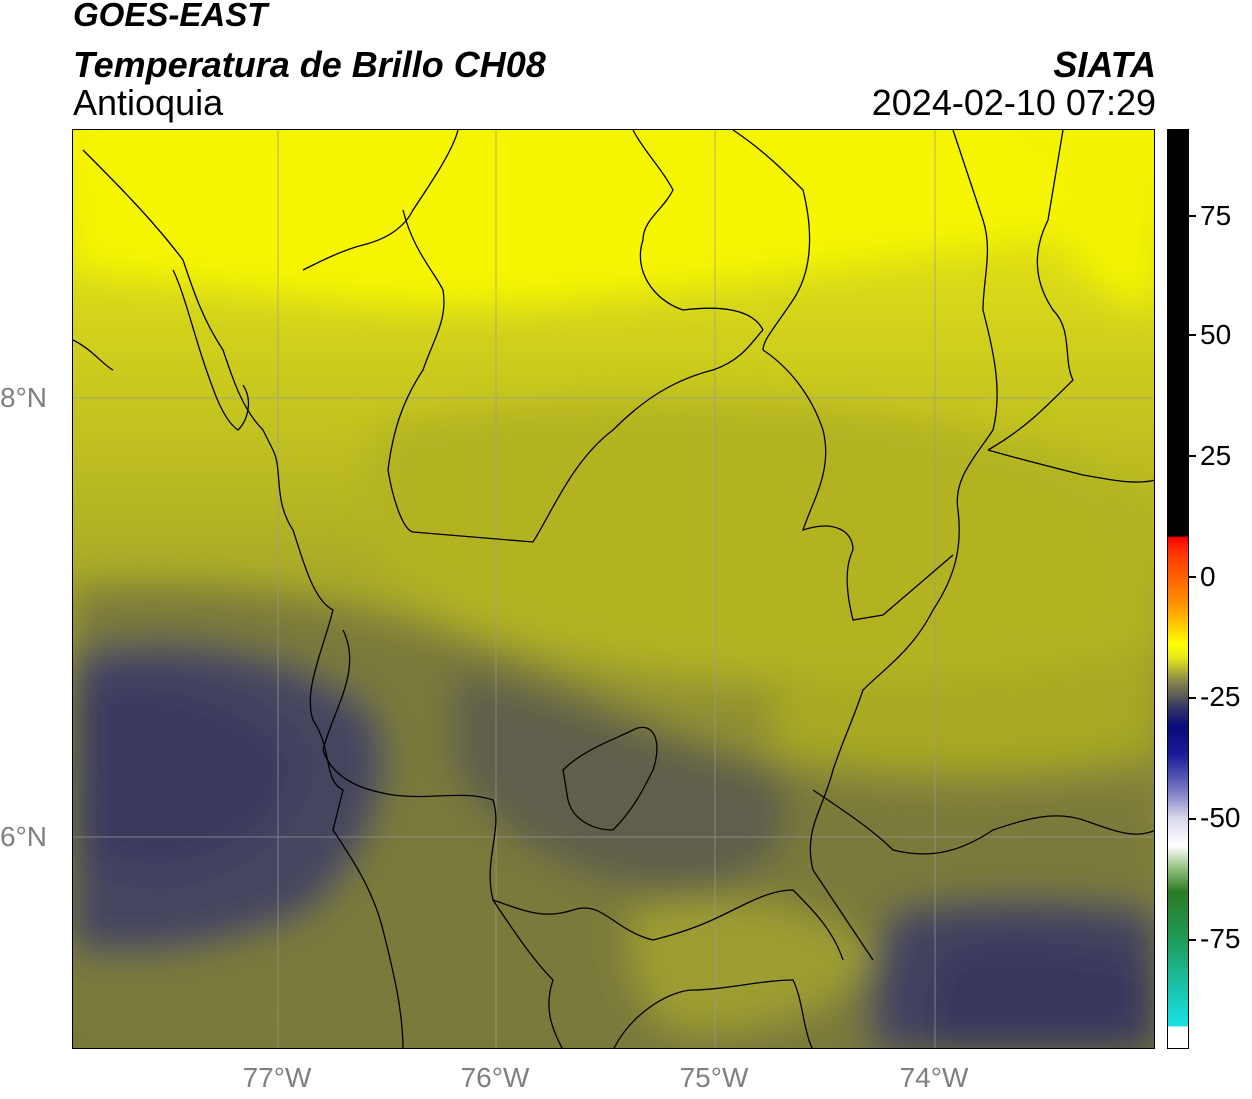 Image resolution: width=1252 pixels, height=1099 pixels. Describe the element at coordinates (751, 966) in the screenshot. I see `warm-patch-south` at that location.